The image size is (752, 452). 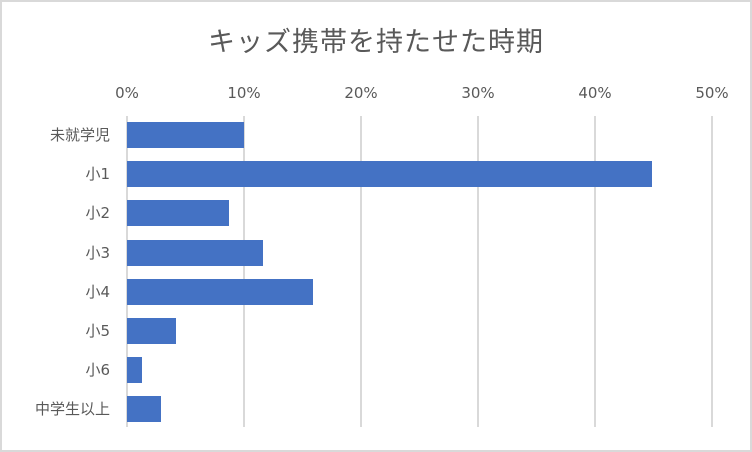 What do you see at coordinates (72, 409) in the screenshot?
I see `category-label: 中学生以上` at bounding box center [72, 409].